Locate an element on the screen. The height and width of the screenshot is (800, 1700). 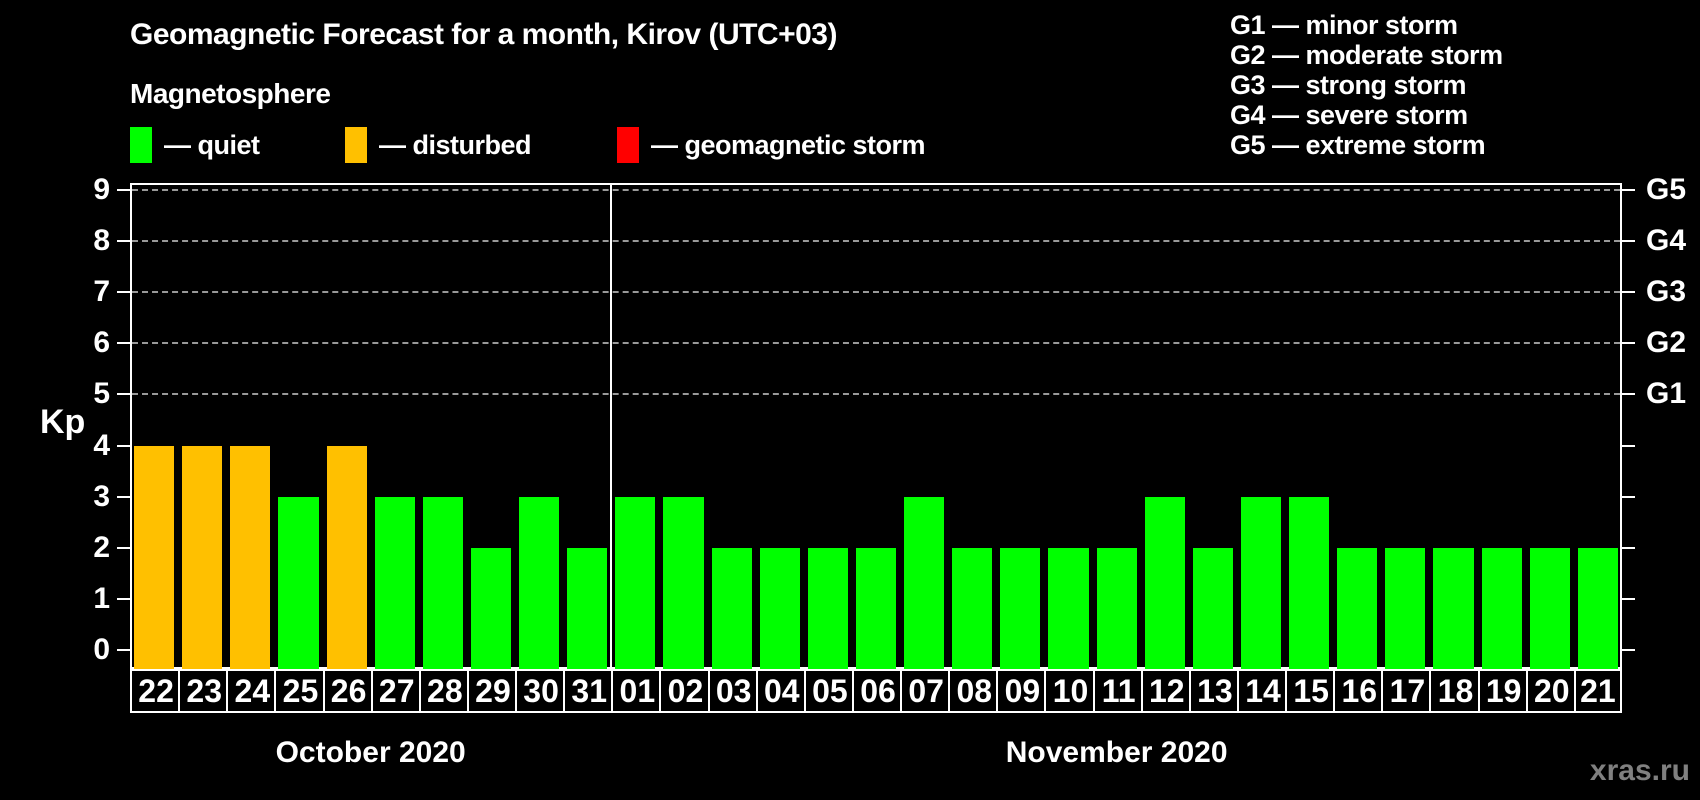
y-tick-label-9: 9 is located at coordinates (101, 189).